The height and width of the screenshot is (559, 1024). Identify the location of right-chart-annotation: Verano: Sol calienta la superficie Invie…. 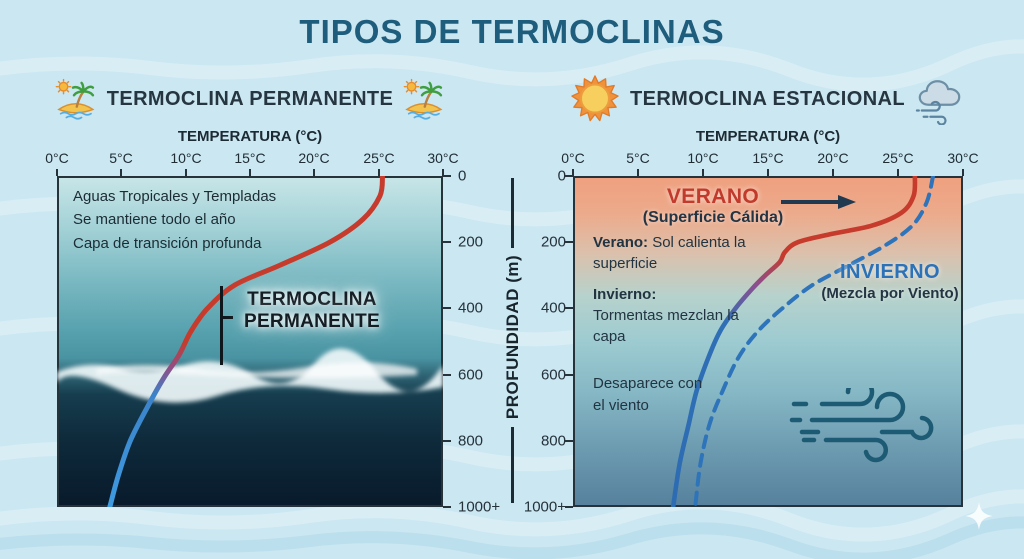
(675, 328).